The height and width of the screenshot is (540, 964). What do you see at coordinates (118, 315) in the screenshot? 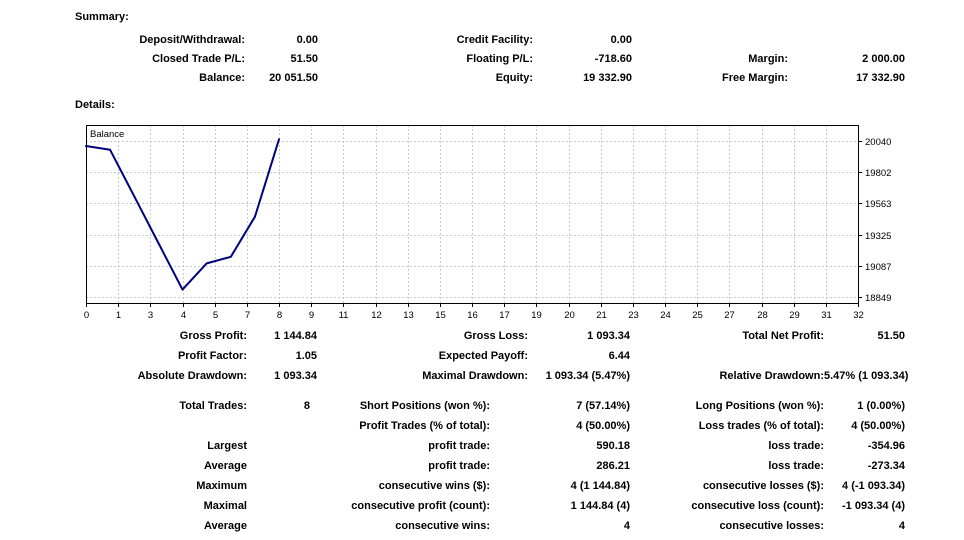
I see `x-axis-label: 1` at bounding box center [118, 315].